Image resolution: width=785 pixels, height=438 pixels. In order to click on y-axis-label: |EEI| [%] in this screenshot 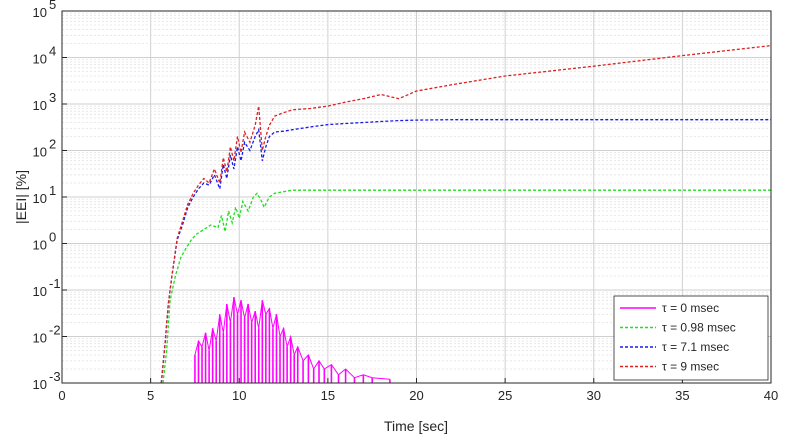, I will do `click(21, 197)`.